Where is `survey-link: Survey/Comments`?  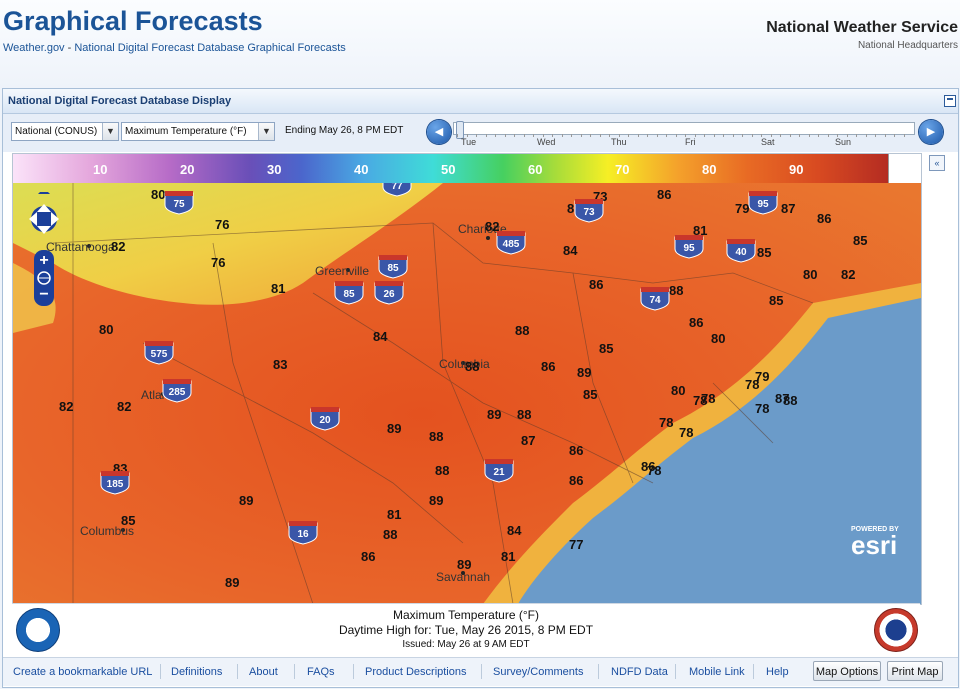
survey-link: Survey/Comments is located at coordinates (538, 672).